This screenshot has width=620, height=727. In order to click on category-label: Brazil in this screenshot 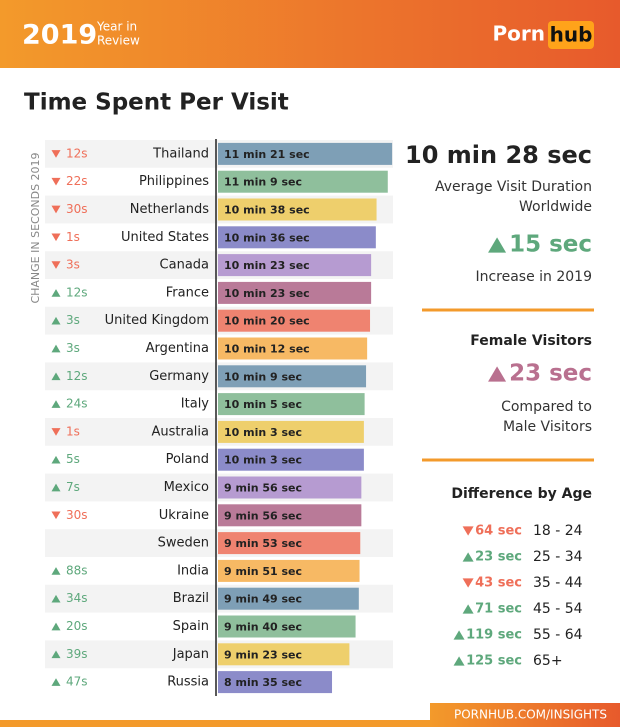, I will do `click(191, 598)`.